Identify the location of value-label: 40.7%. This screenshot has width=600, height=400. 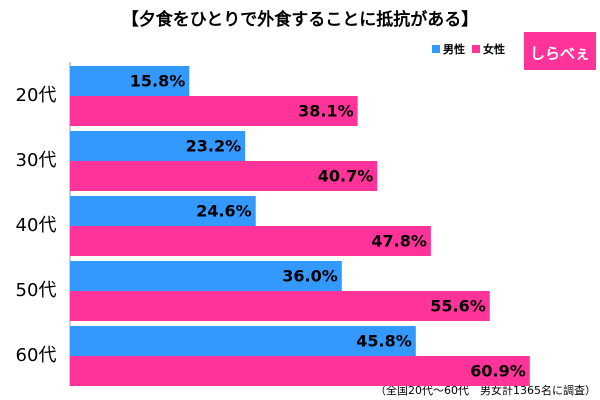
(346, 176).